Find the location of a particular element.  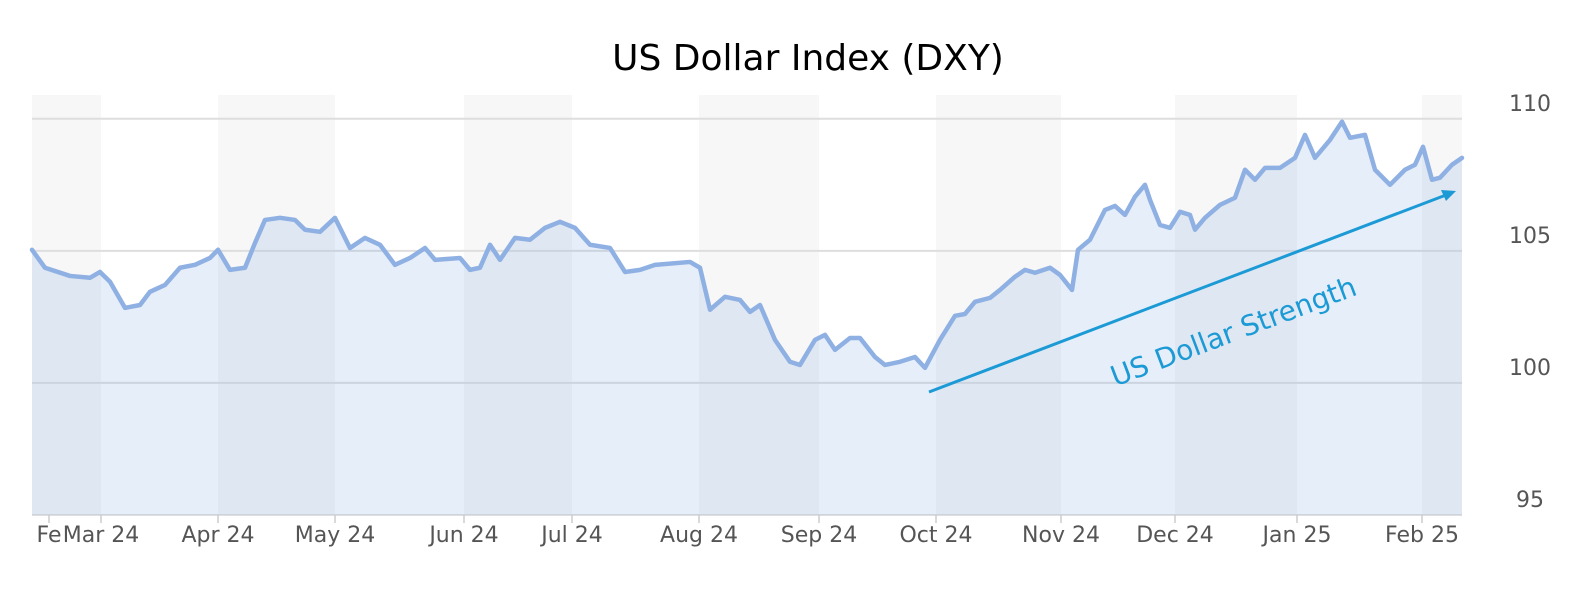

x-tick-label: Dec 24 is located at coordinates (1175, 535).